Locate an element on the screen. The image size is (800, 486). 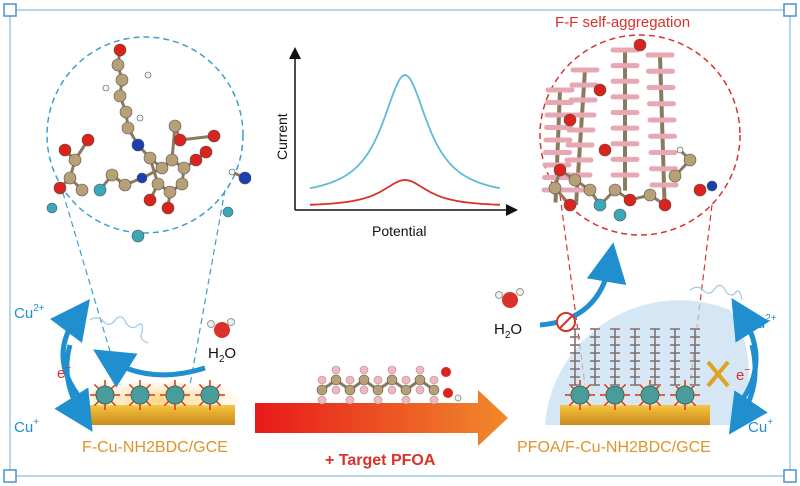
right-molecule is located at coordinates (629, 130).